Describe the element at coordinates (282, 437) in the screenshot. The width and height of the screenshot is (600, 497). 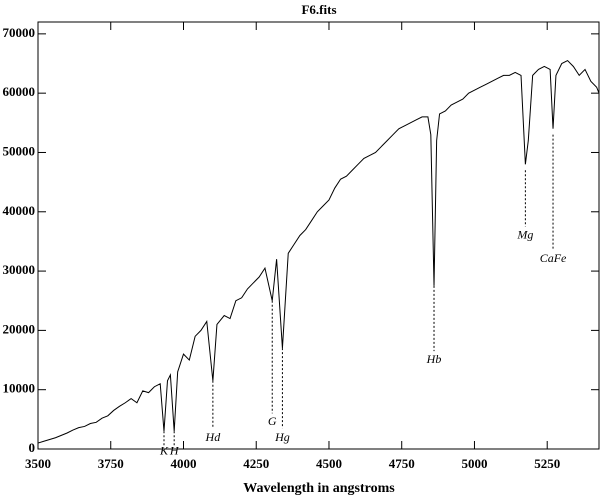
I see `annotation-label: Hg` at that location.